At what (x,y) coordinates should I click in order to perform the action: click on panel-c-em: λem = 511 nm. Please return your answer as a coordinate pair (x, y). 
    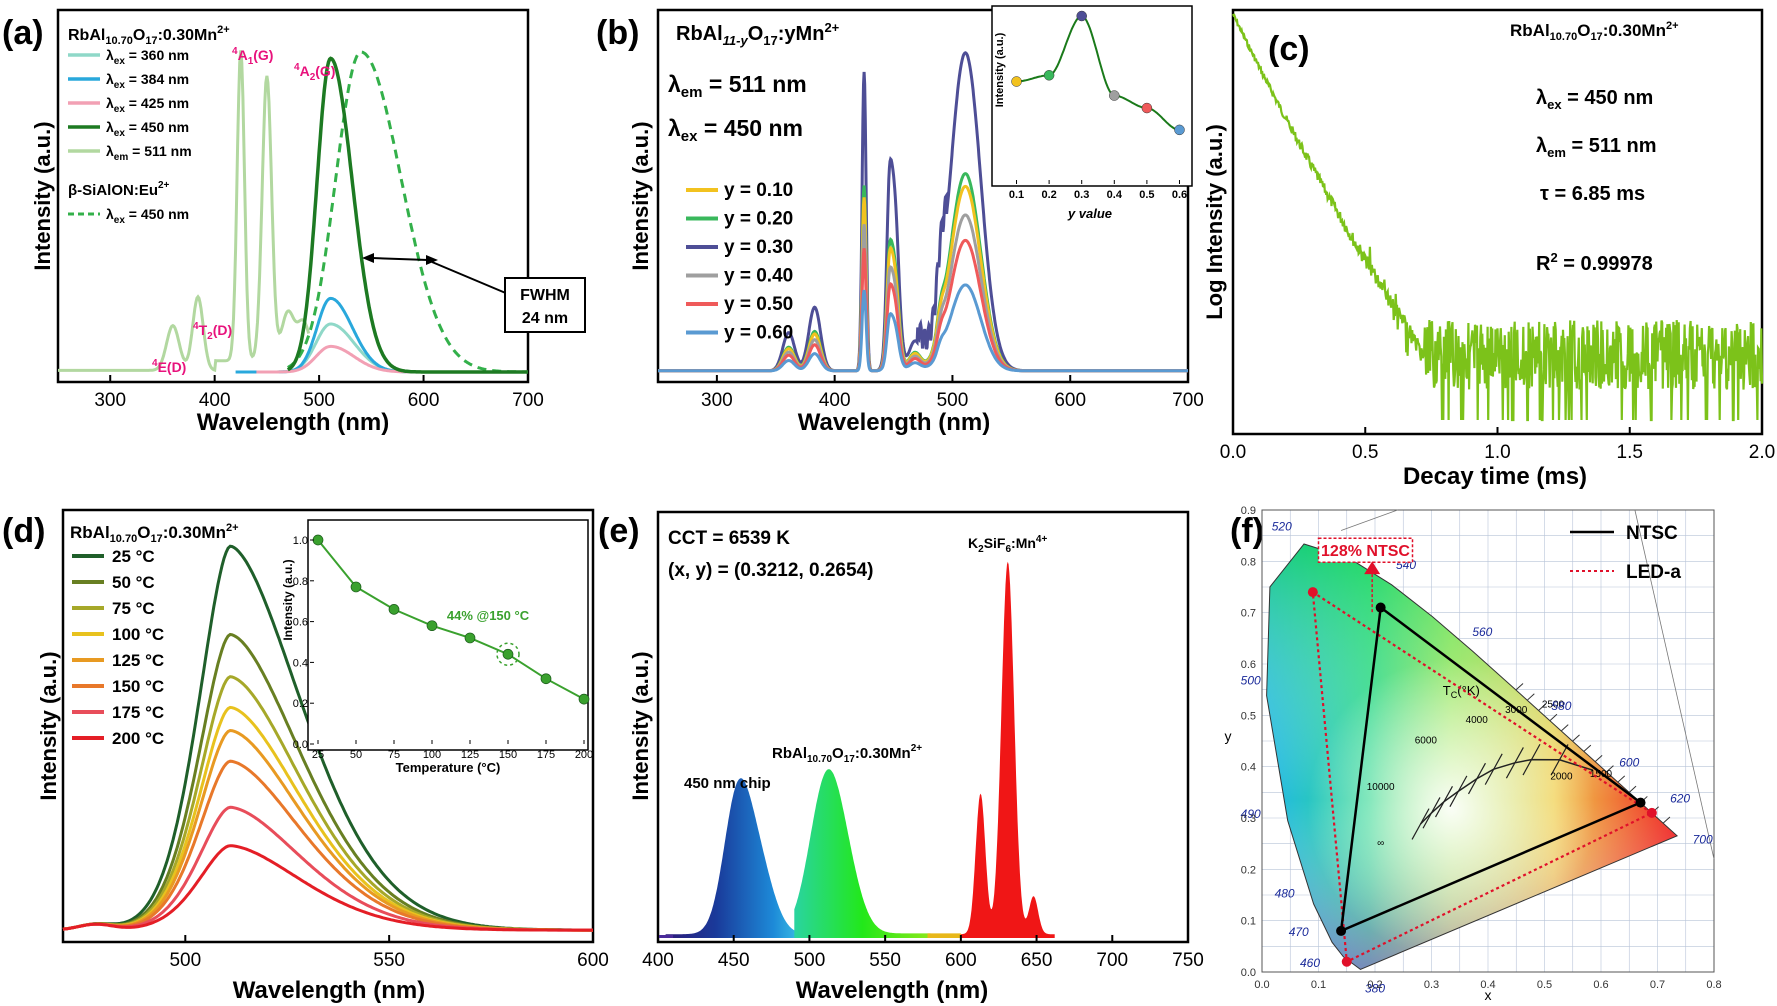
    Looking at the image, I should click on (1596, 147).